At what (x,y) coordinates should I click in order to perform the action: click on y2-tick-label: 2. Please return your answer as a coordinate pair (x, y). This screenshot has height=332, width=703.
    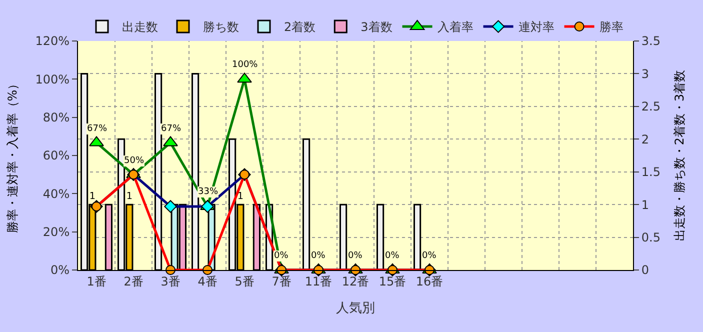
    Looking at the image, I should click on (645, 139).